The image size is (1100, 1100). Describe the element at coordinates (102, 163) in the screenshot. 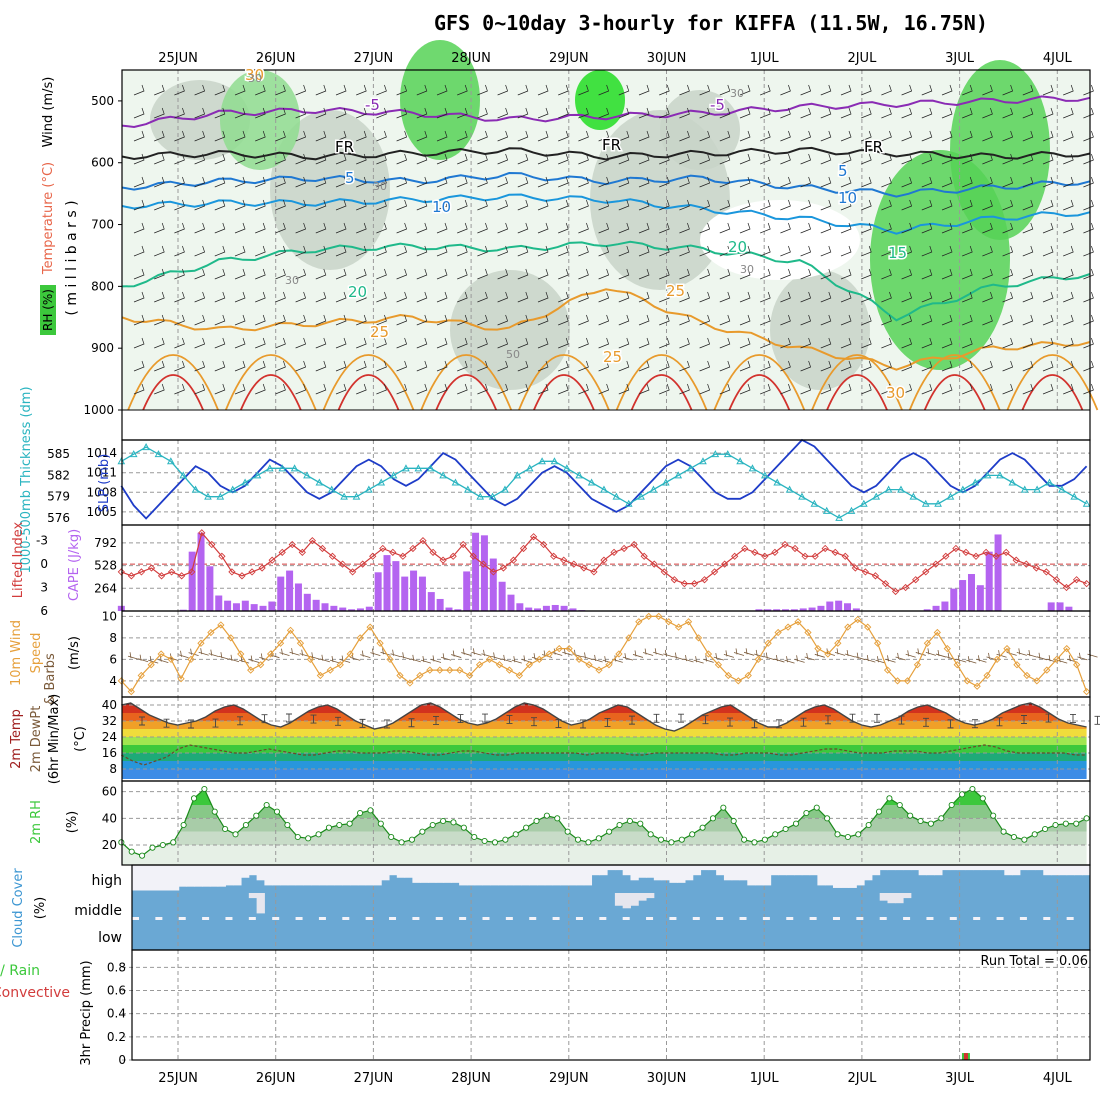

I see `ytick-600: 600` at that location.